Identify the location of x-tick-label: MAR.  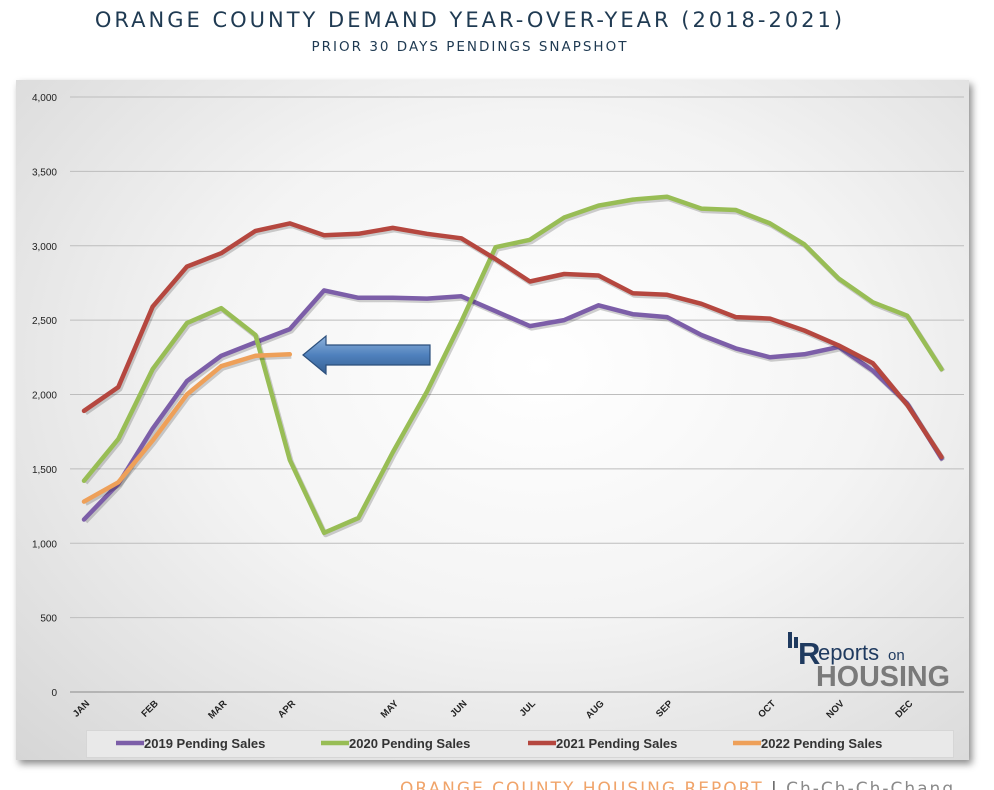
(217, 709).